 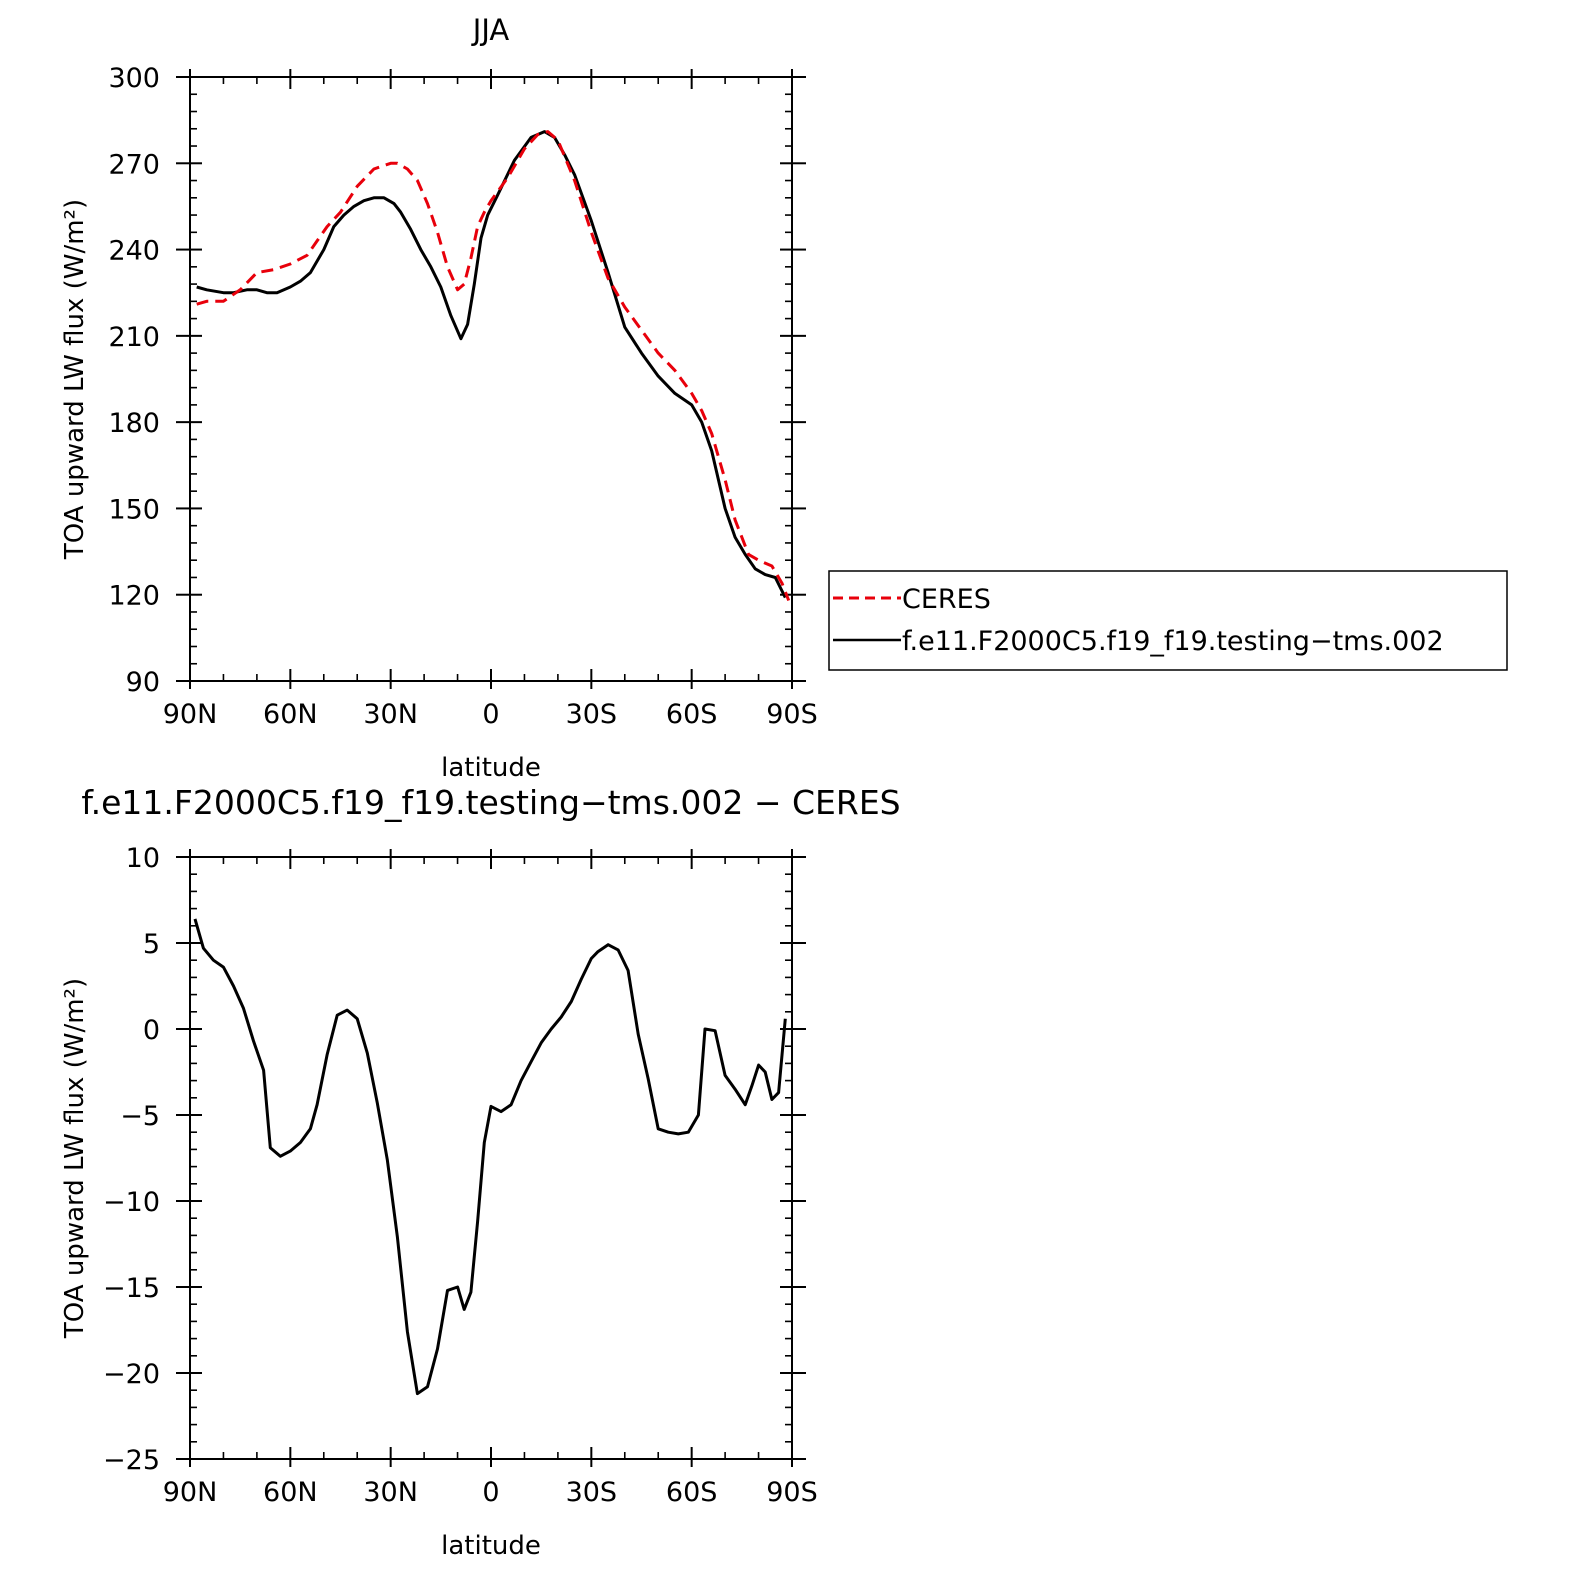 What do you see at coordinates (190, 1492) in the screenshot?
I see `bottom-x-tick-label: 90N` at bounding box center [190, 1492].